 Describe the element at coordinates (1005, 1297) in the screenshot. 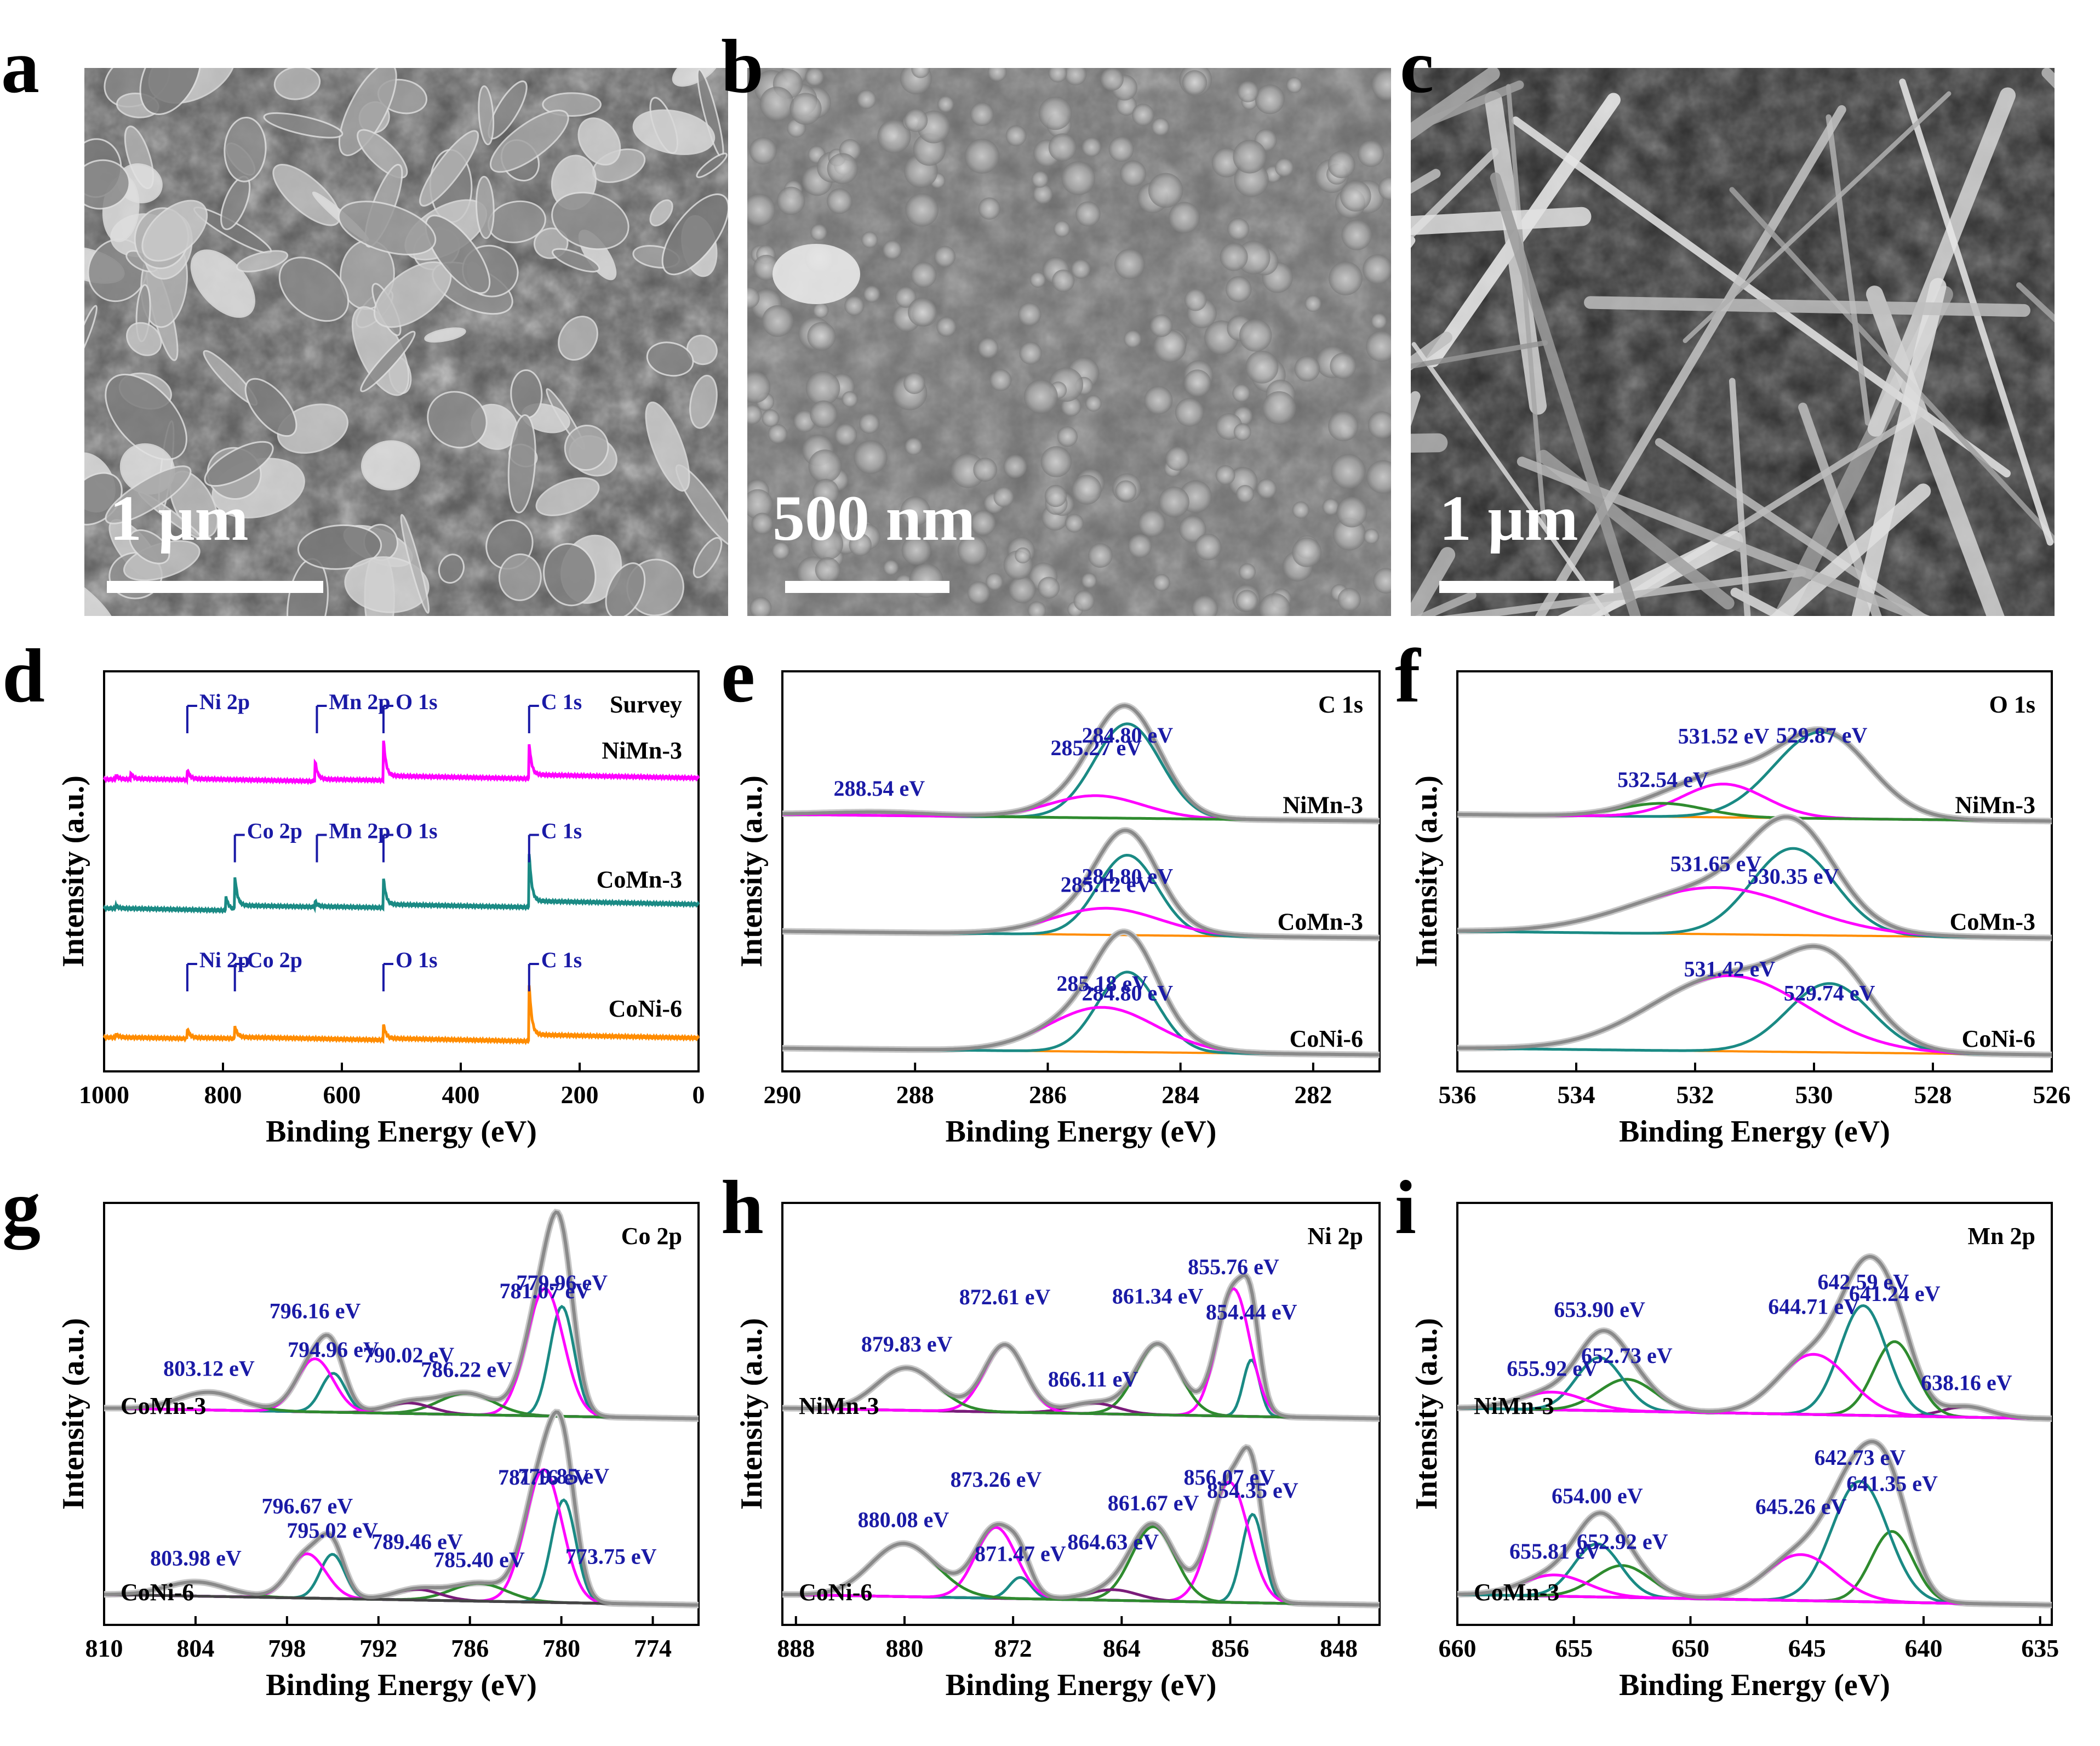

I see `binding-energy-label: 872.61 eV` at that location.